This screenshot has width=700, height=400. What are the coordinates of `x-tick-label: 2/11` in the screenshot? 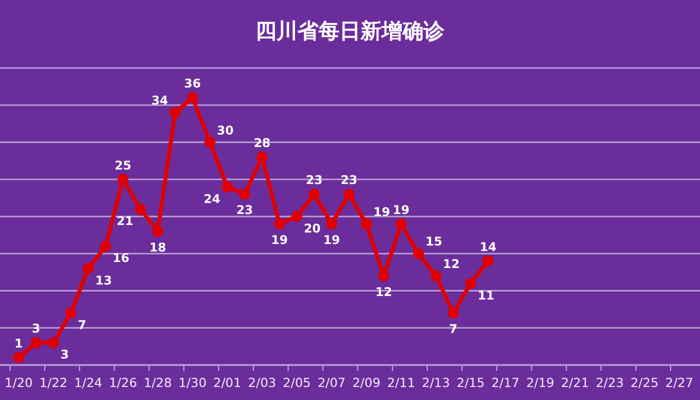 It's located at (401, 382).